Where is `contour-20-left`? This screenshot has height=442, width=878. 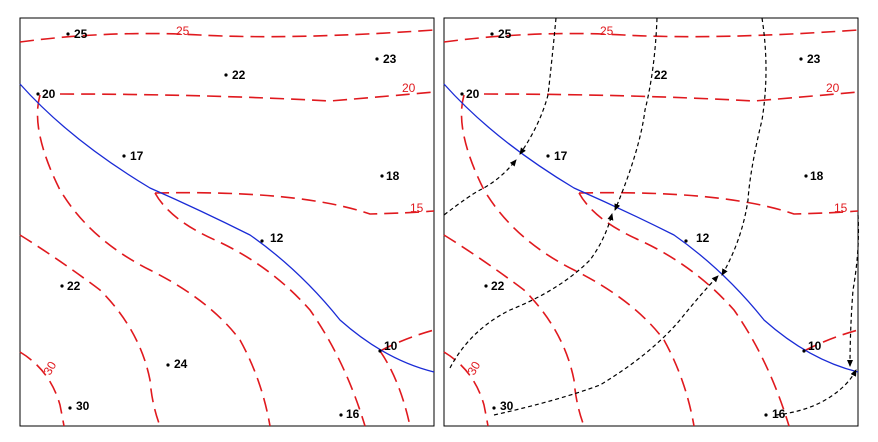
contour-20-left is located at coordinates (247, 96).